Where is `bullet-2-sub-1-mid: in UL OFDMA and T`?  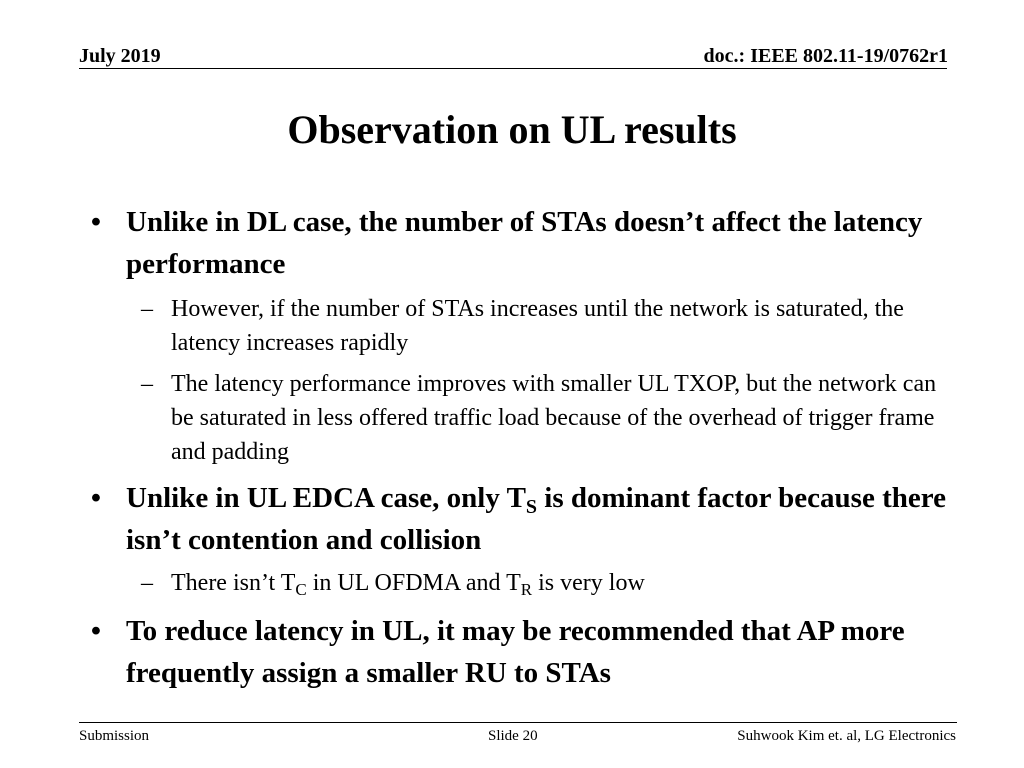
bullet-2-sub-1-mid: in UL OFDMA and T is located at coordinates (413, 583).